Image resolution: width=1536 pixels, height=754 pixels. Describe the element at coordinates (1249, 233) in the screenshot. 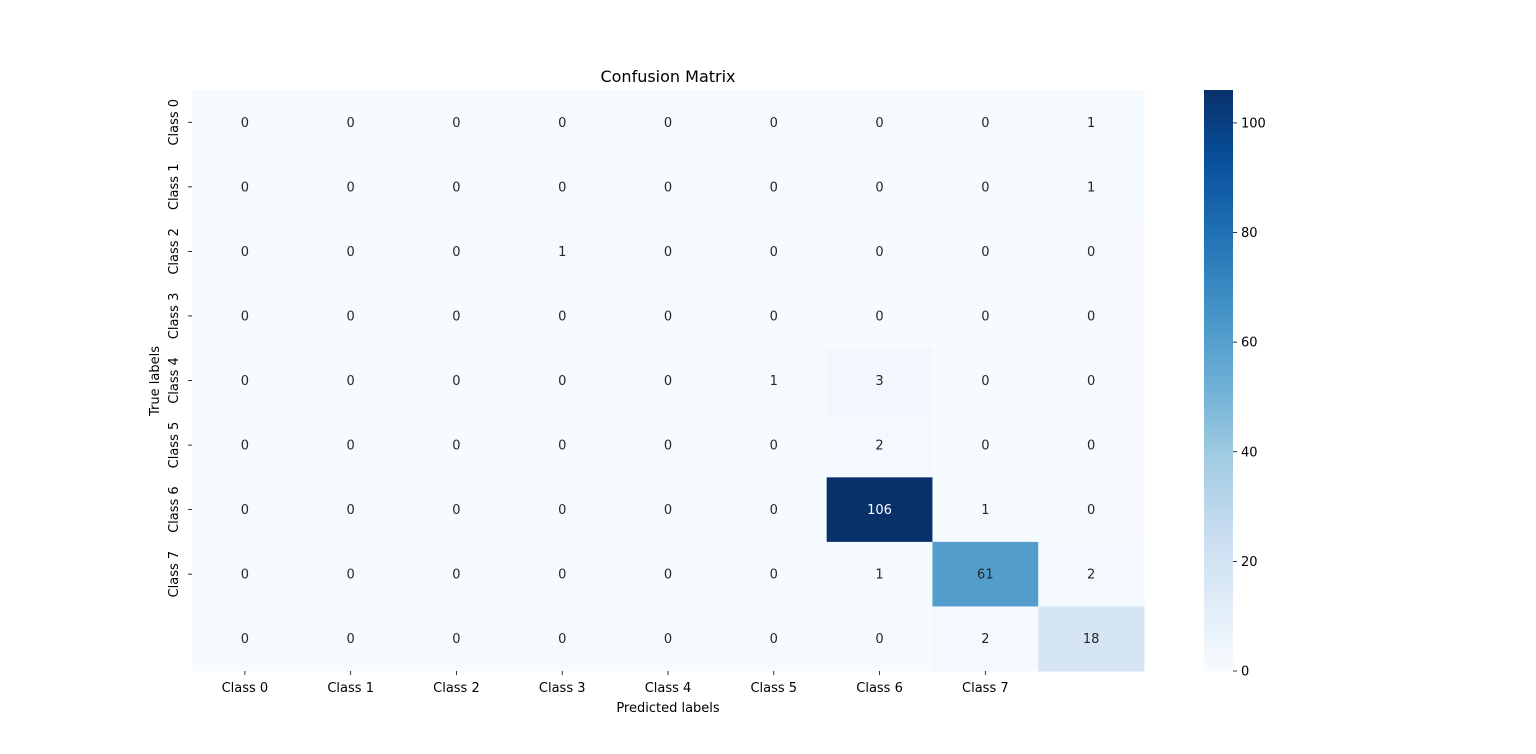

I see `colorbar-tick-label: 80` at that location.